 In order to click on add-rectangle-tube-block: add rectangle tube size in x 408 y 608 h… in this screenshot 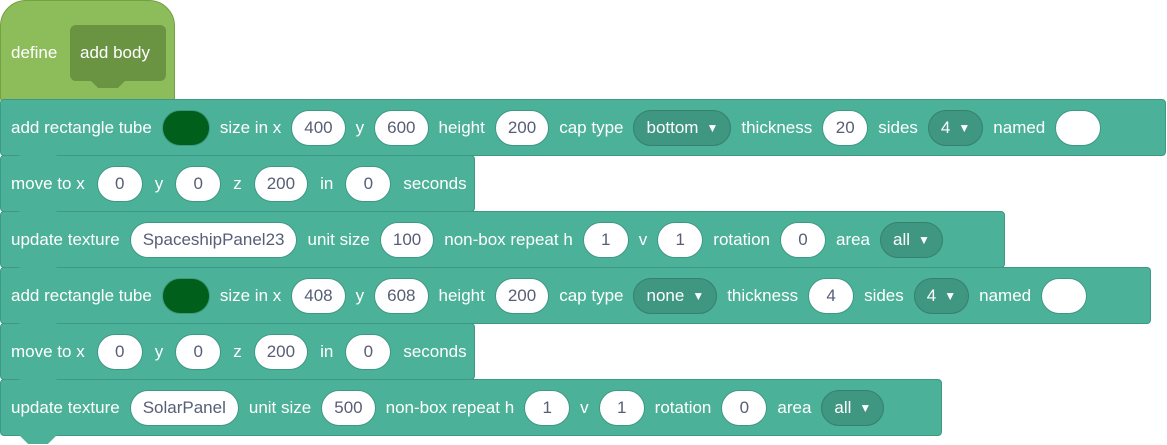, I will do `click(575, 295)`.